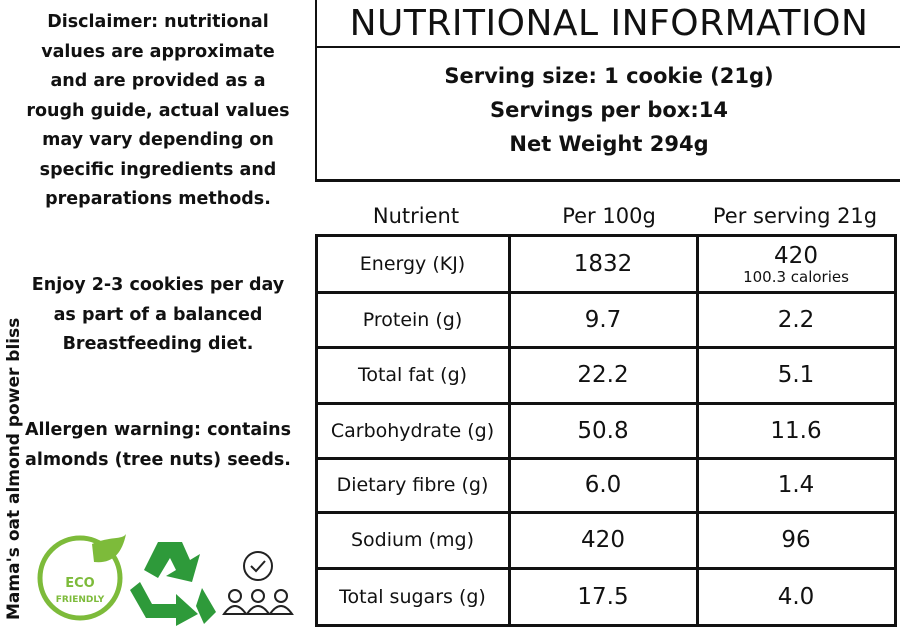 Image resolution: width=900 pixels, height=630 pixels. I want to click on table-cell: 420, so click(603, 540).